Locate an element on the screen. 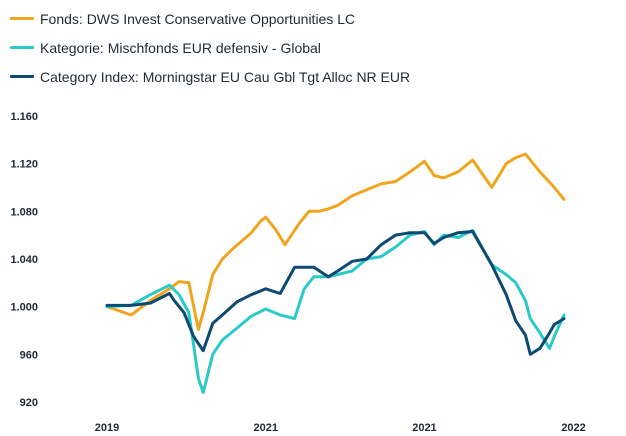 The width and height of the screenshot is (626, 436). y-tick-label: 1.040 is located at coordinates (24, 260).